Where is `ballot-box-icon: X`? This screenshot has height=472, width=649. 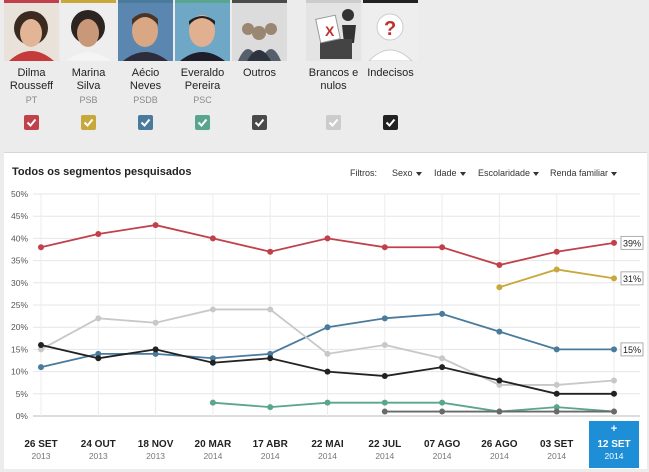
ballot-box-icon: X is located at coordinates (333, 32).